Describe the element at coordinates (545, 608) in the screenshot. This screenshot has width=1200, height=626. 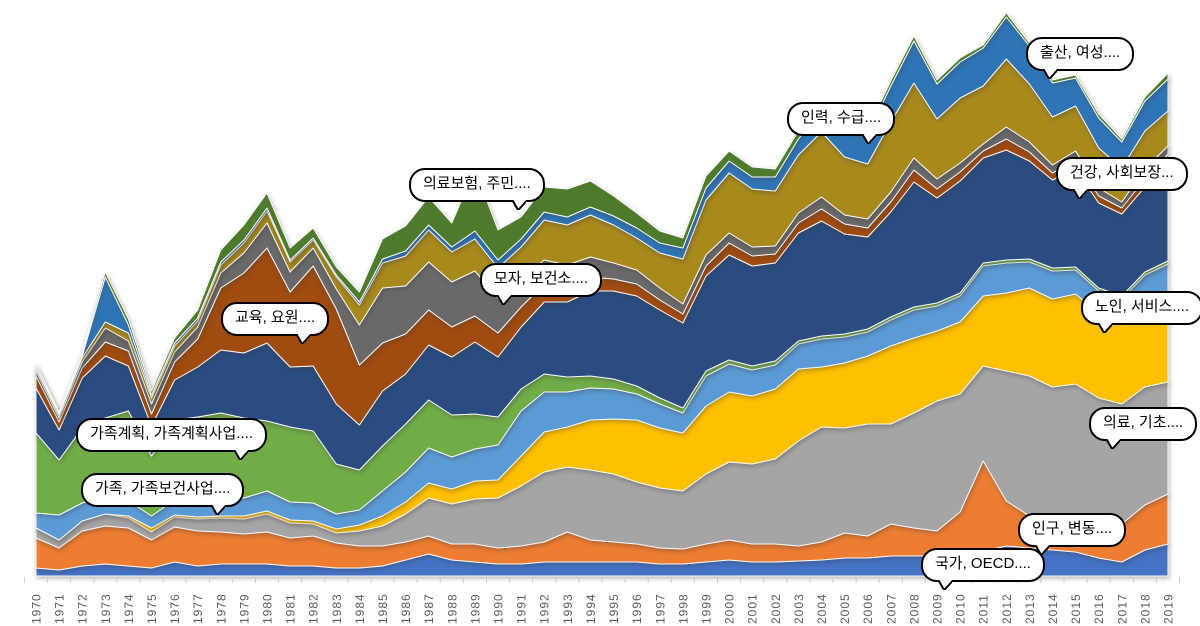
I see `x-tick-label-1992: 1992` at that location.